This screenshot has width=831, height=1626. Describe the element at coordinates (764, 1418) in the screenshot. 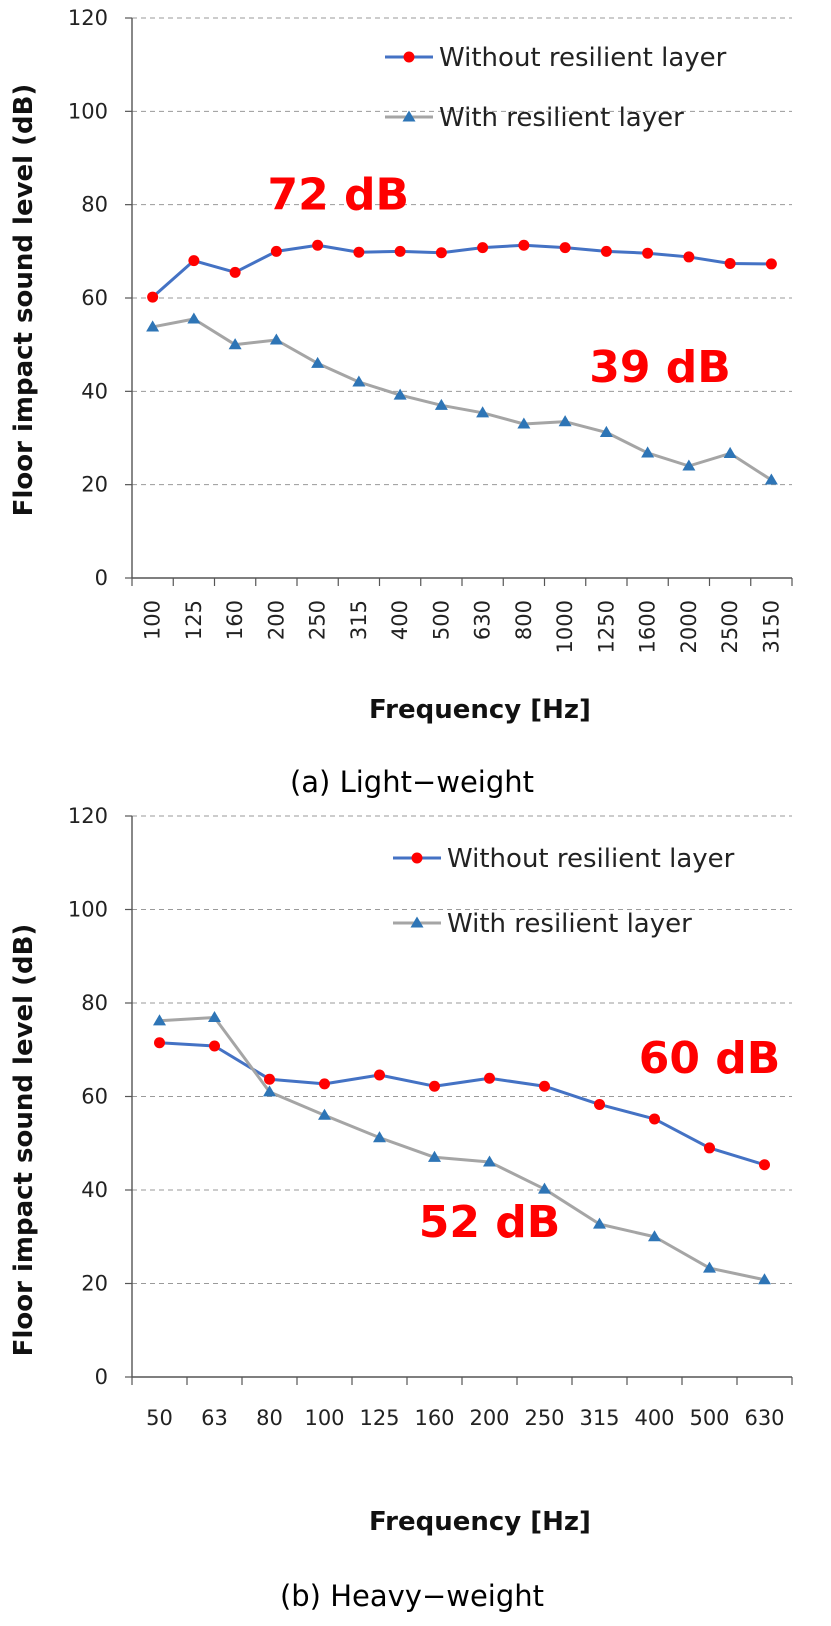

I see `x-tick-label: 630` at that location.